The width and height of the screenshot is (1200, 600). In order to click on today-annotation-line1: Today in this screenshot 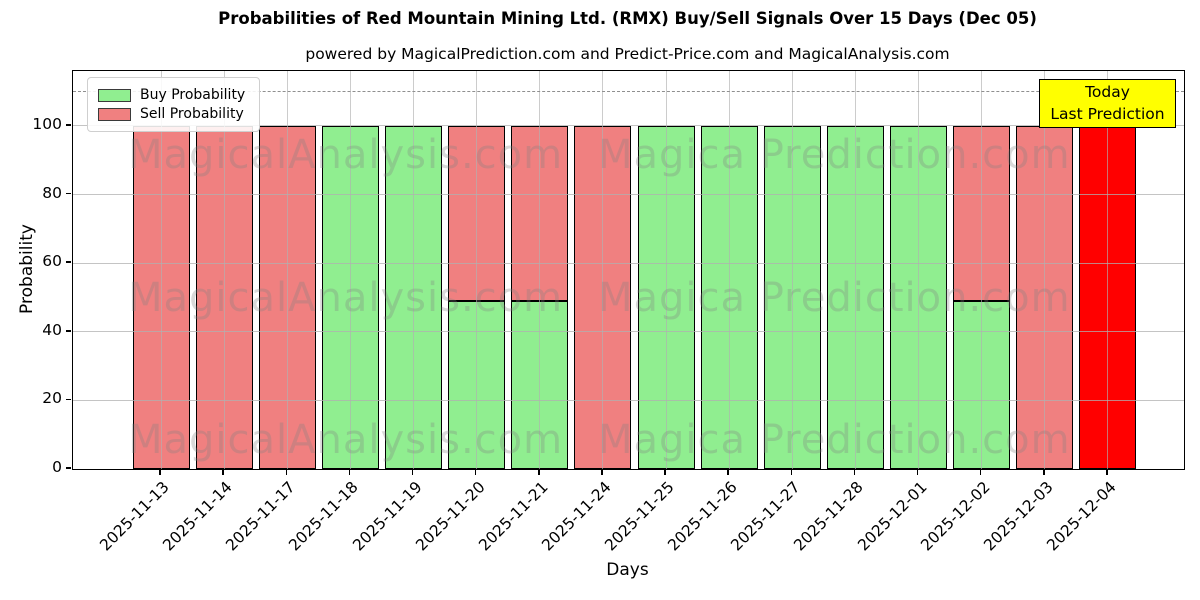, I will do `click(1107, 91)`.